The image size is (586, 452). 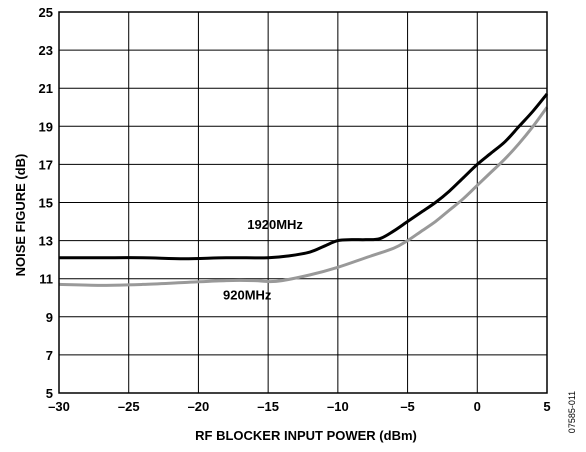 I want to click on y-tick-label: 11, so click(x=46, y=279).